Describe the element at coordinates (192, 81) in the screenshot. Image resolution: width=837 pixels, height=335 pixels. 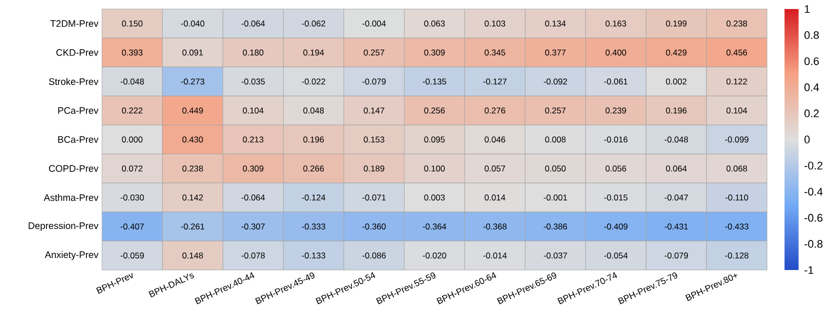
I see `data-label: -0.273` at that location.